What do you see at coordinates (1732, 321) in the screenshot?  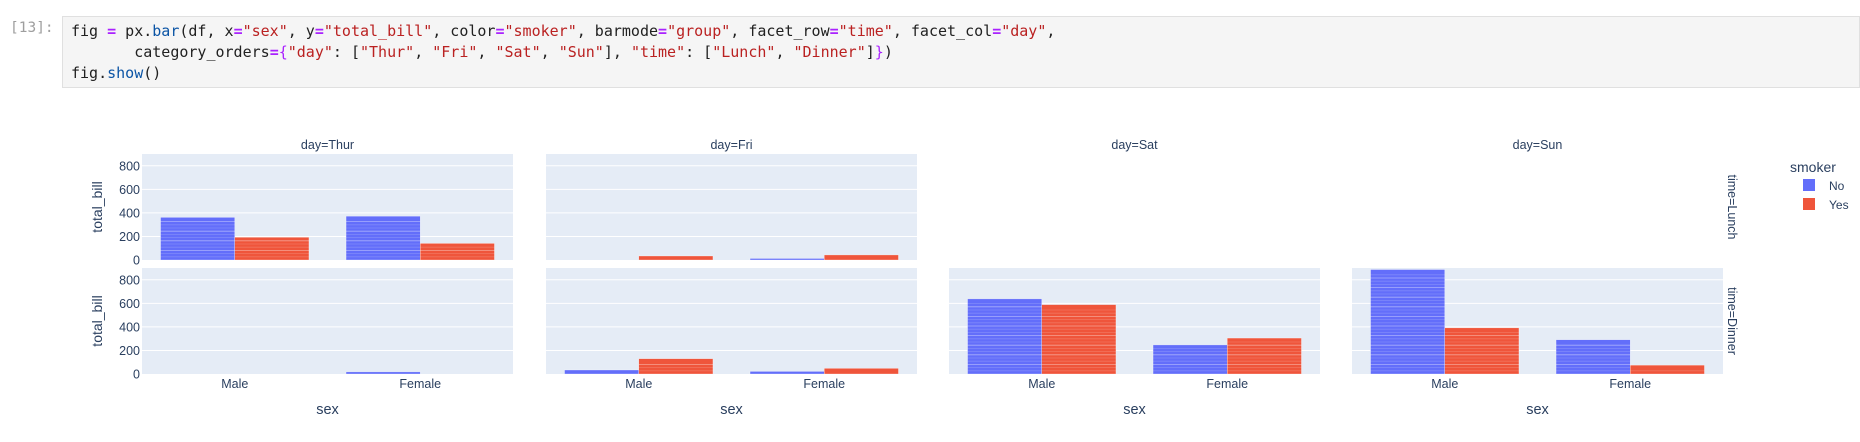 I see `facet-row-title: time=Dinner` at bounding box center [1732, 321].